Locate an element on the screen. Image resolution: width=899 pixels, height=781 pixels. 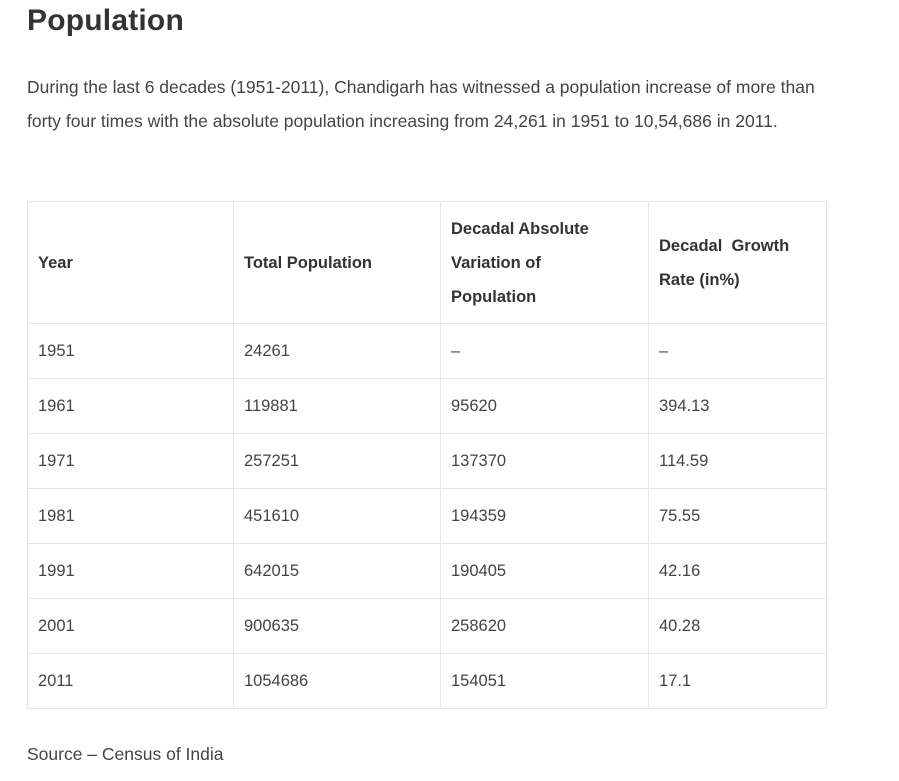
cell-growth-rate: 114.59 is located at coordinates (737, 461).